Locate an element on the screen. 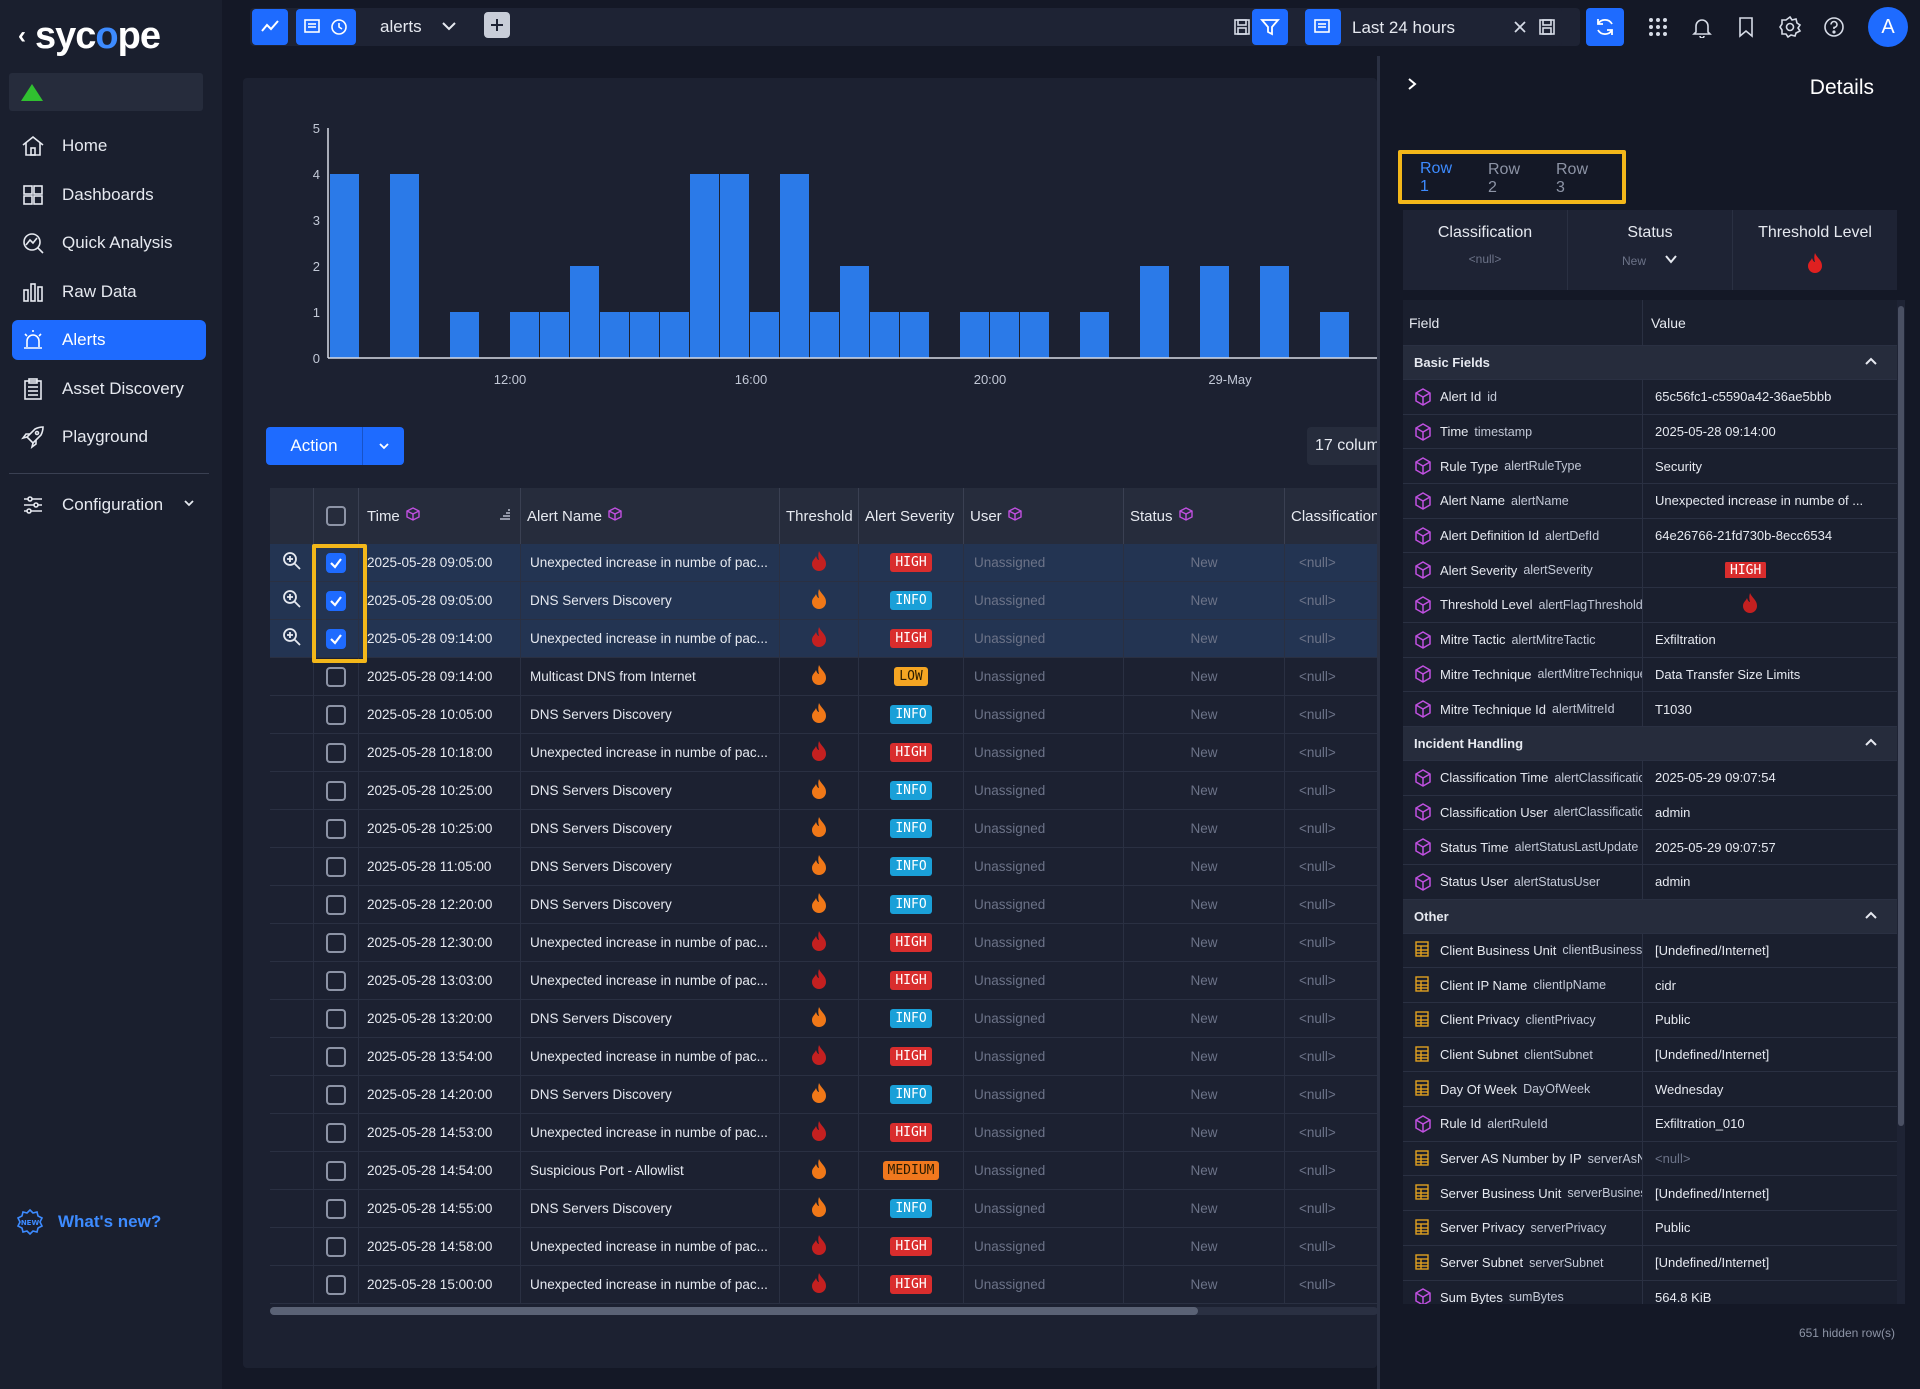 This screenshot has width=1920, height=1389. section-basic-fields: Basic Fields is located at coordinates (1650, 363).